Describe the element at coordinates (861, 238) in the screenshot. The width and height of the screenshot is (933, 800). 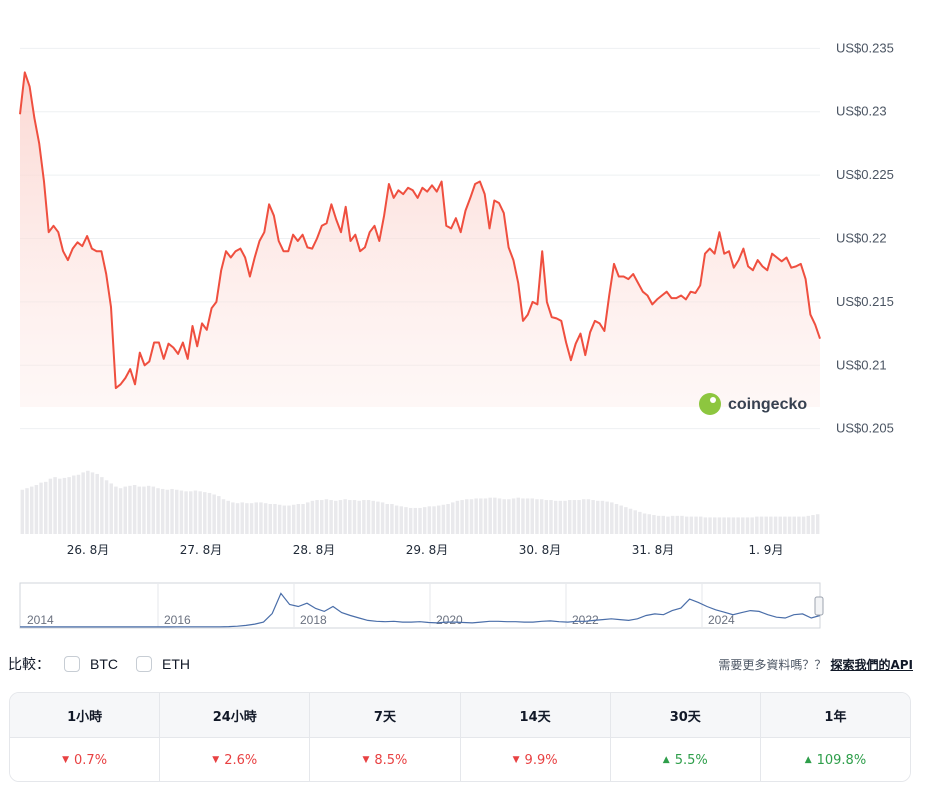
I see `y-tick-label: US$0.22` at that location.